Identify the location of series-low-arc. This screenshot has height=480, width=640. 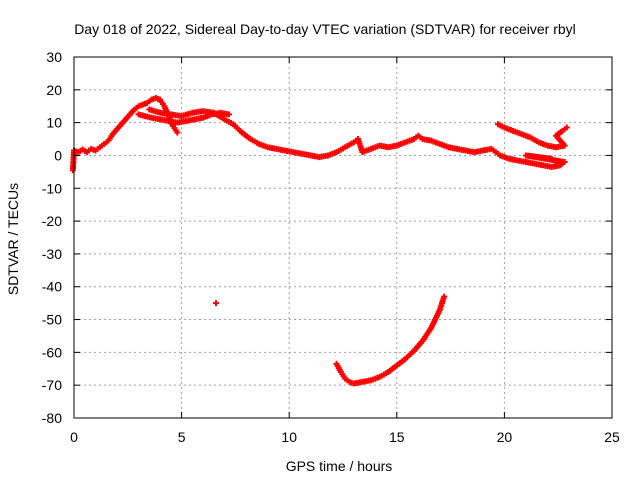
(390, 340).